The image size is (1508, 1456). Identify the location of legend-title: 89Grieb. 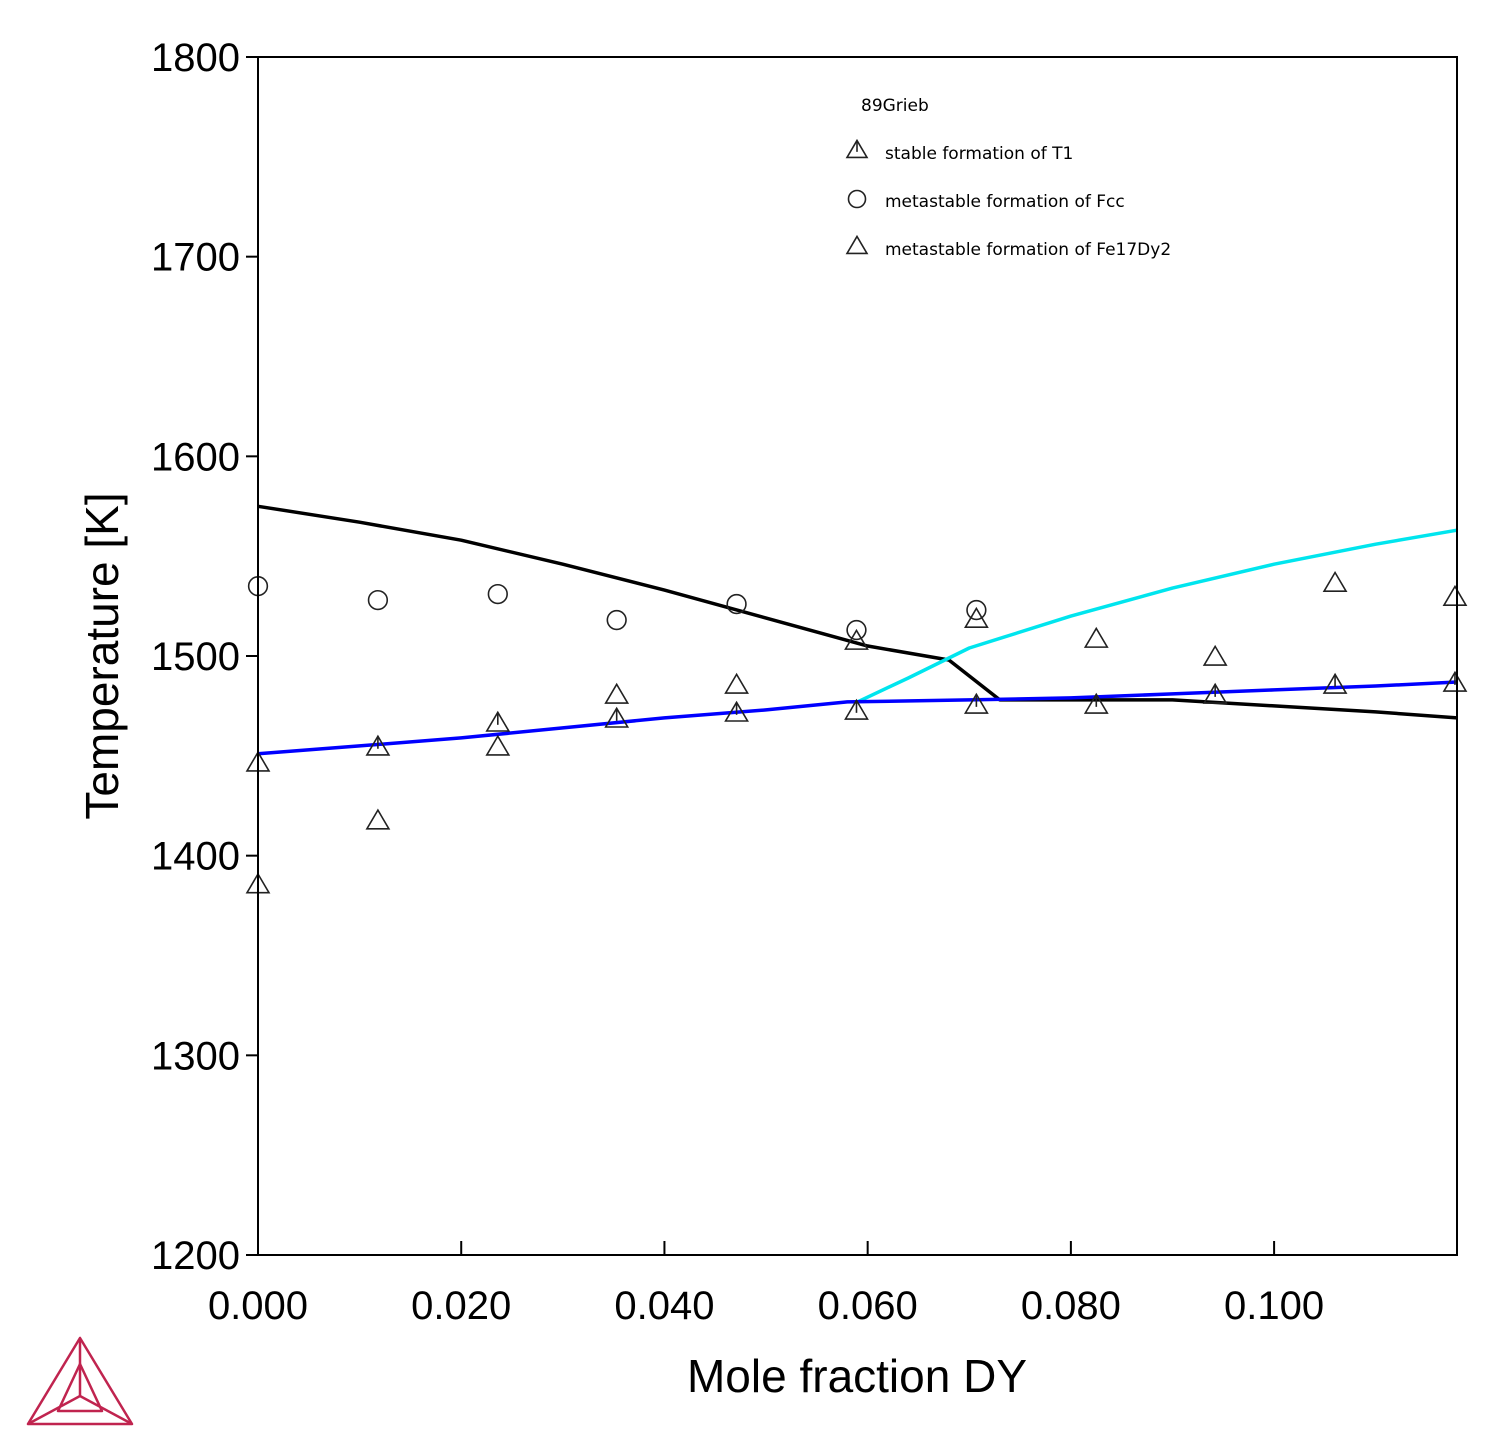
(895, 106).